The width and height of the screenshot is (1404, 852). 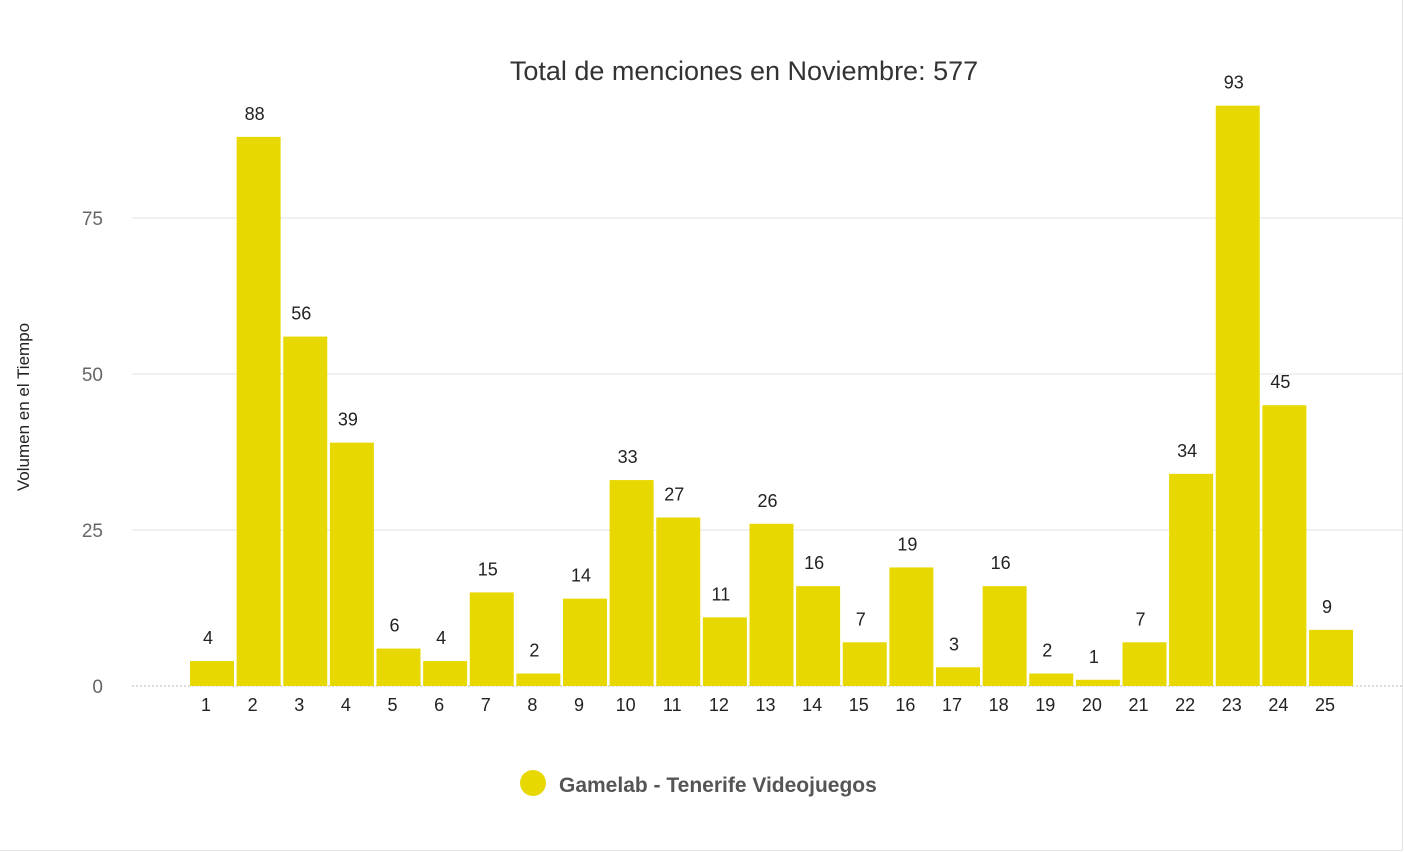 What do you see at coordinates (488, 569) in the screenshot?
I see `data-label: 15` at bounding box center [488, 569].